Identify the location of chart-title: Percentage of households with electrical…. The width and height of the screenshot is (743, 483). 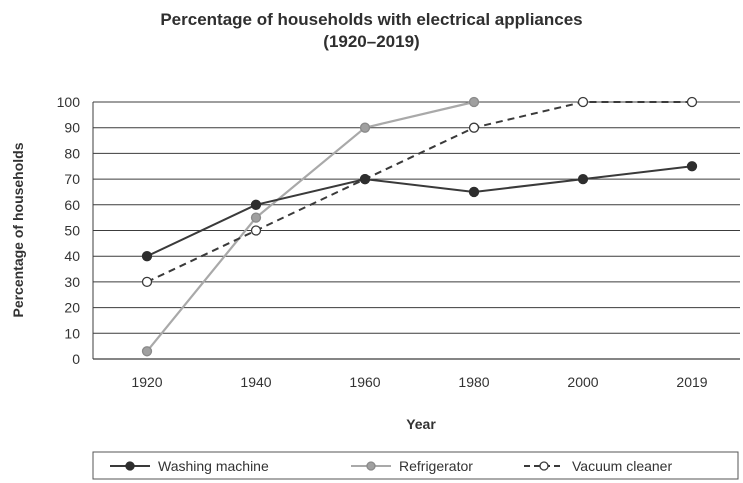
(371, 19).